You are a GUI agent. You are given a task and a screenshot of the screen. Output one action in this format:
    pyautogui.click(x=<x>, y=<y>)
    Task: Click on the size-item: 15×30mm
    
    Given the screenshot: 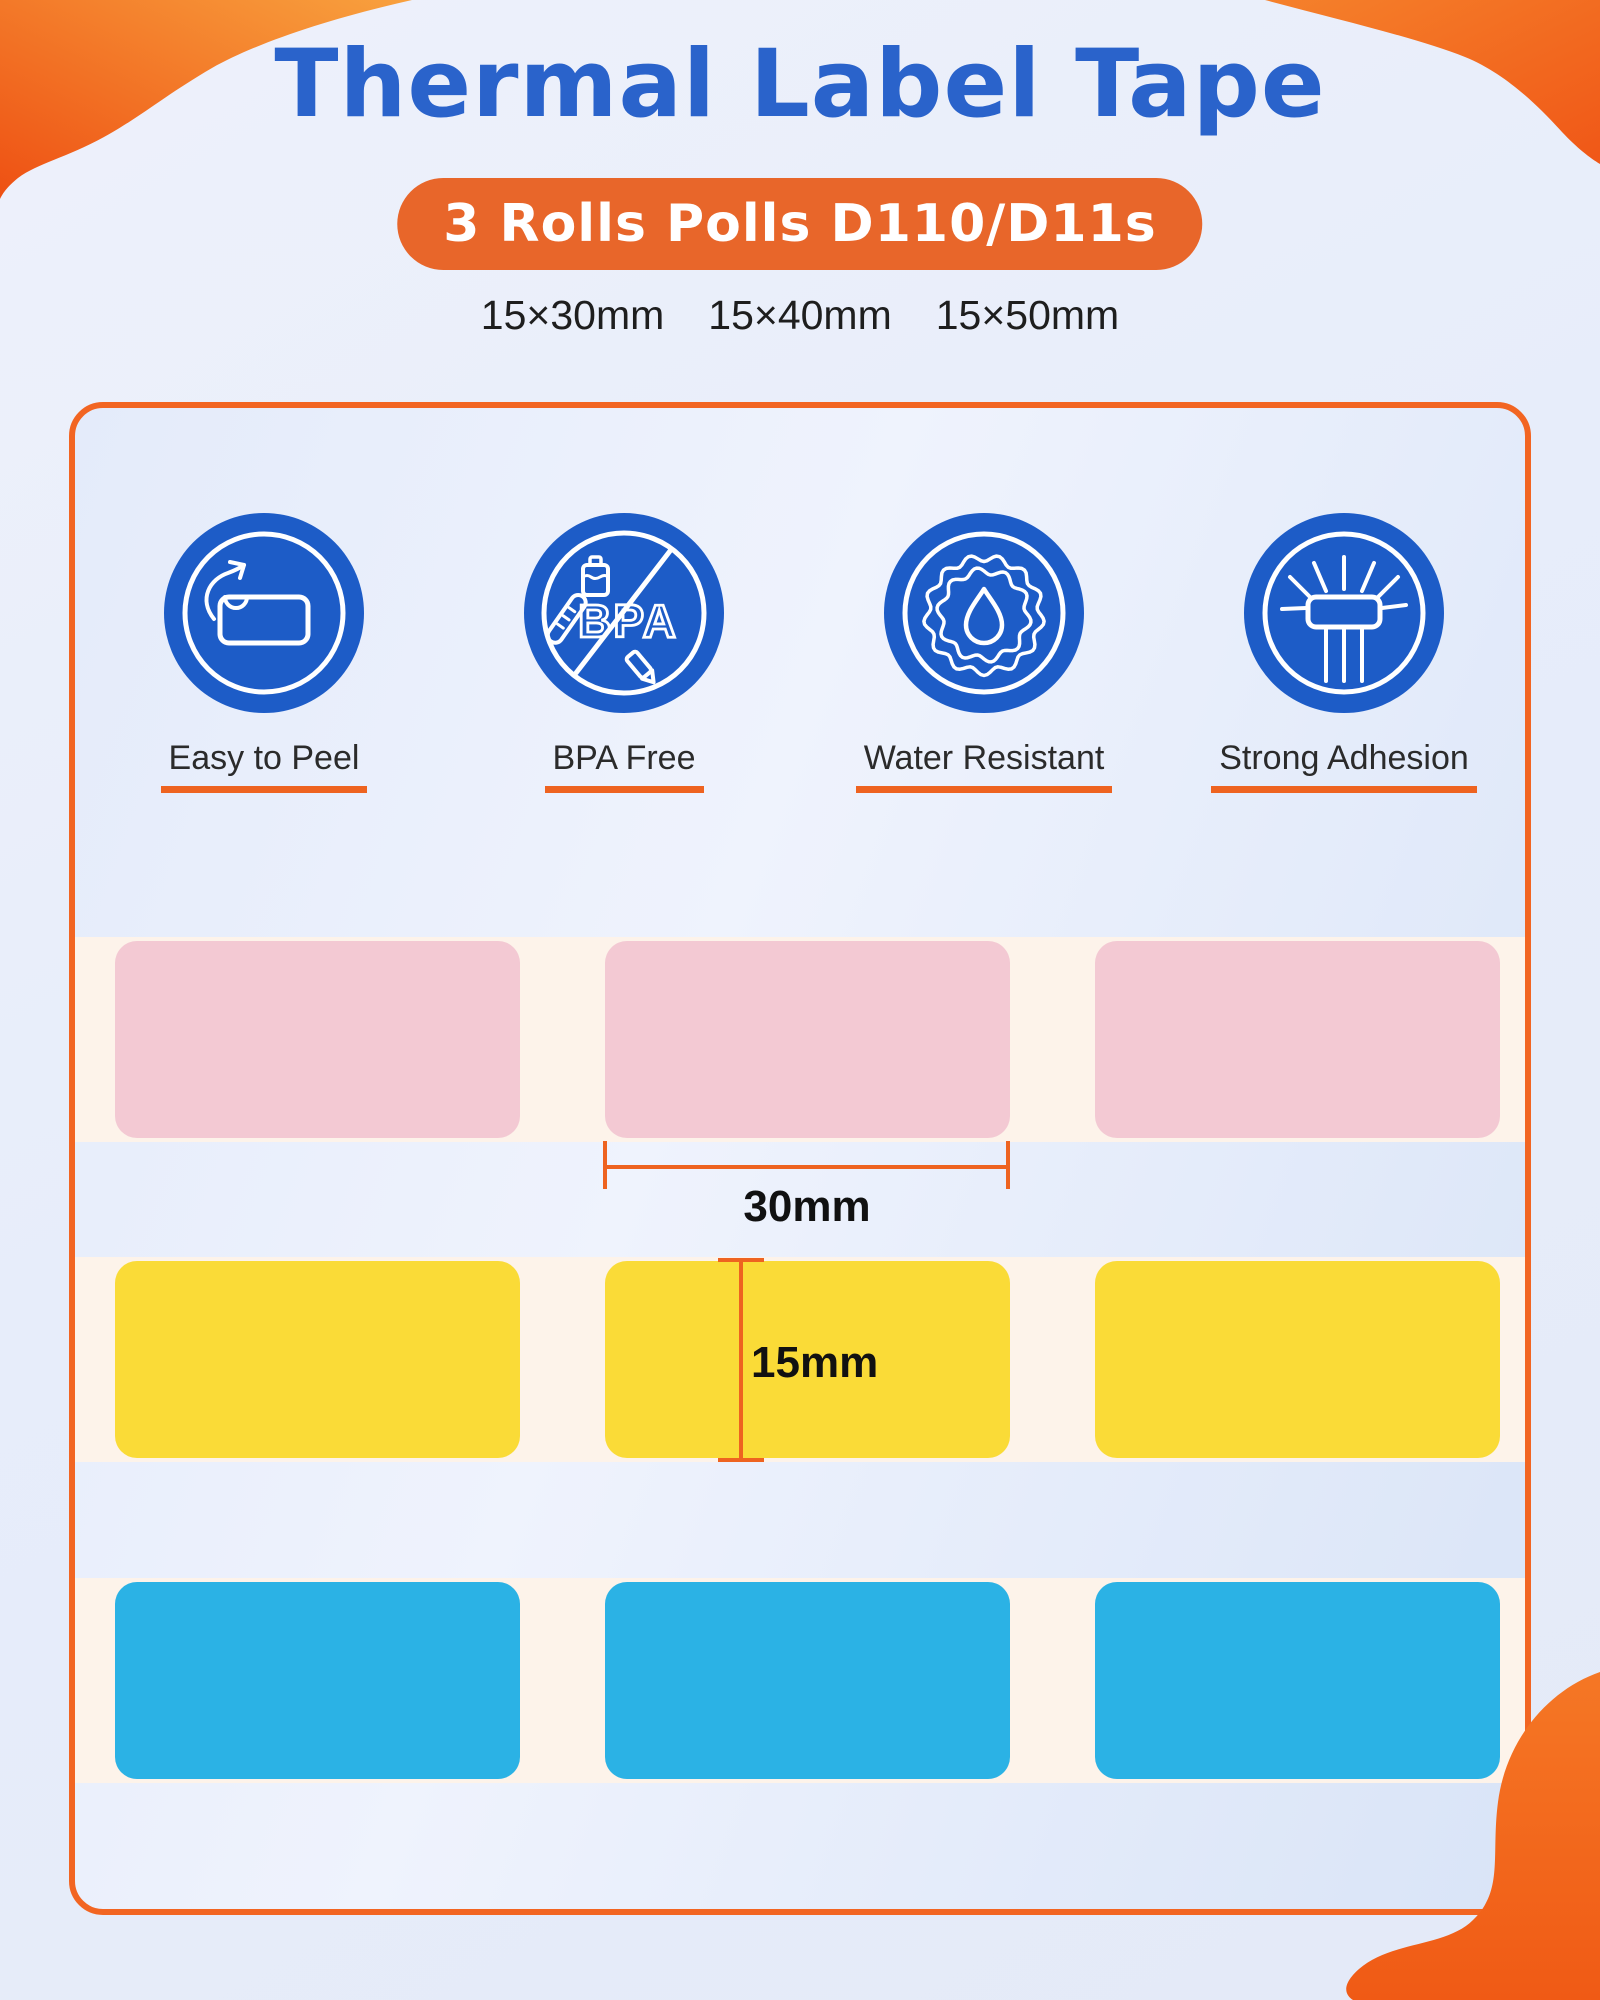 What is the action you would take?
    pyautogui.click(x=572, y=315)
    